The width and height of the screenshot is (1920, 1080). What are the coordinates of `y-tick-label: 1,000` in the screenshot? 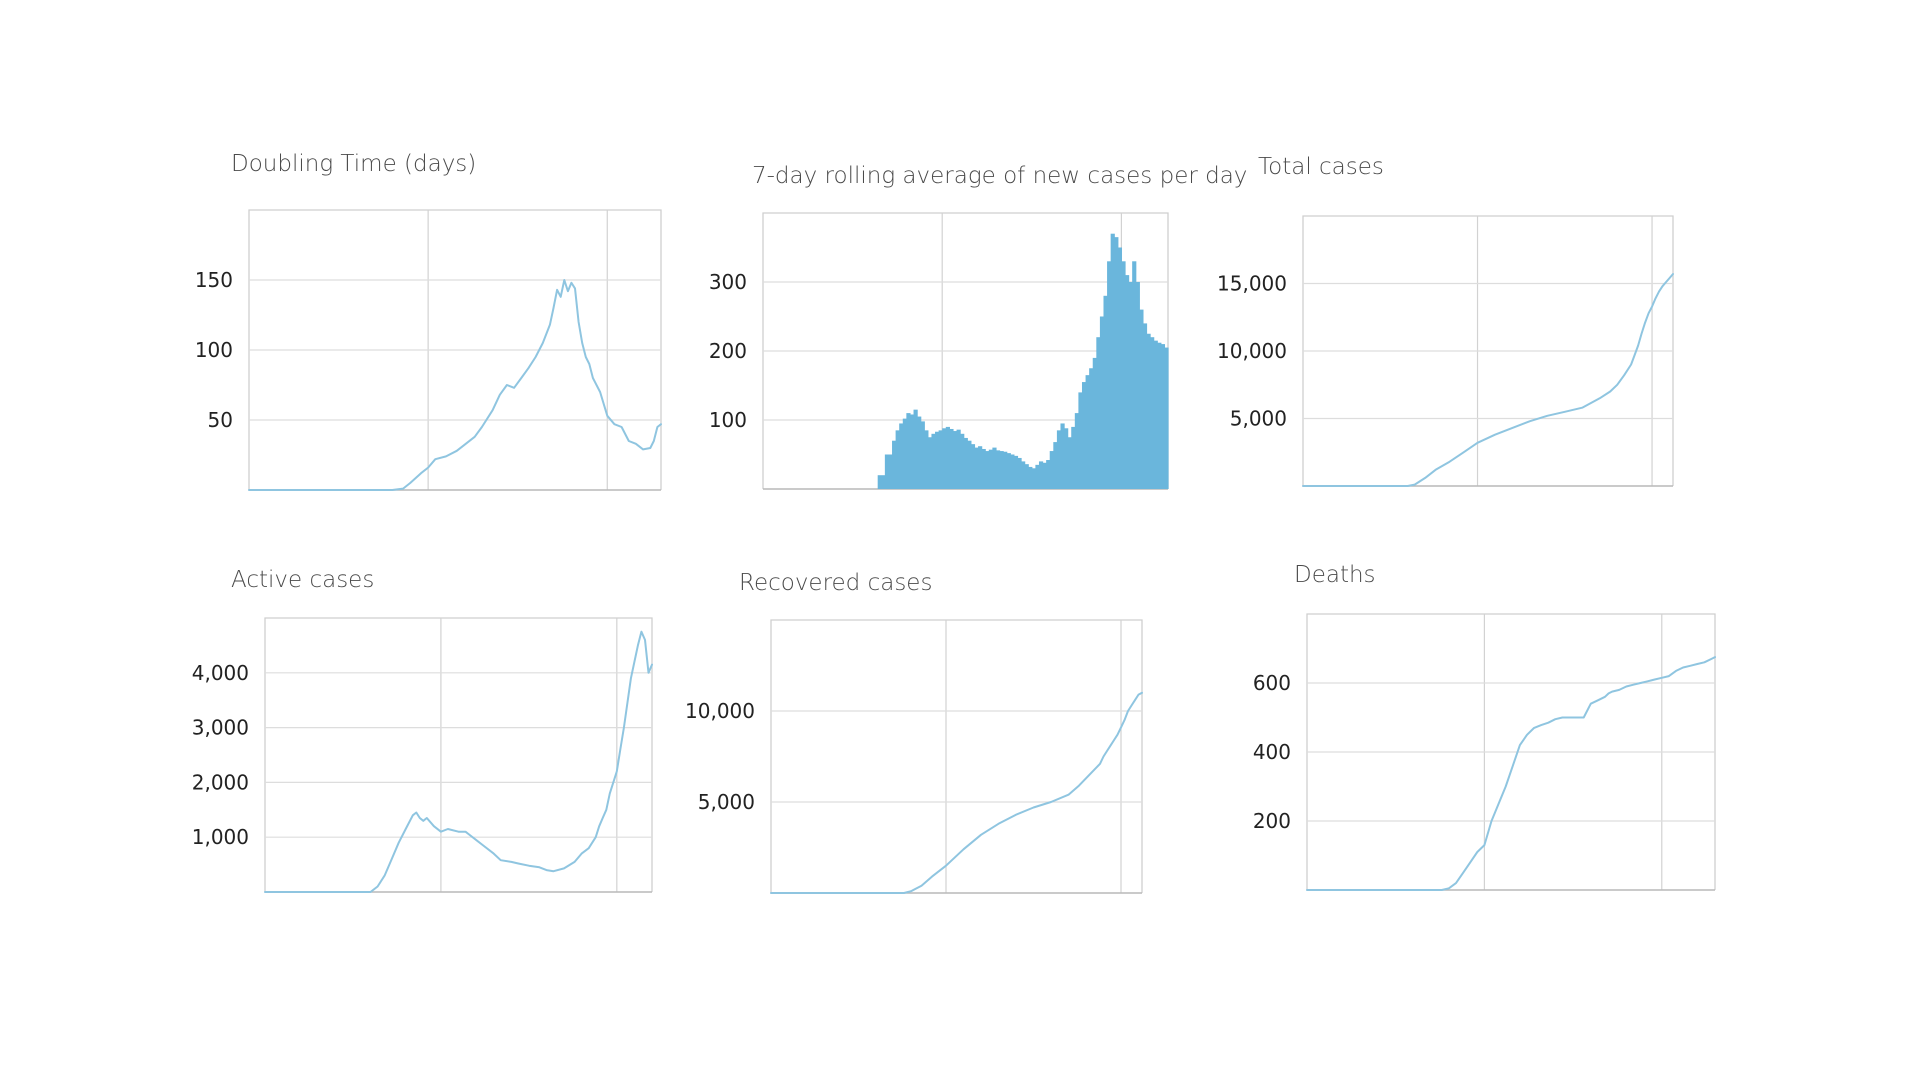 It's located at (220, 837).